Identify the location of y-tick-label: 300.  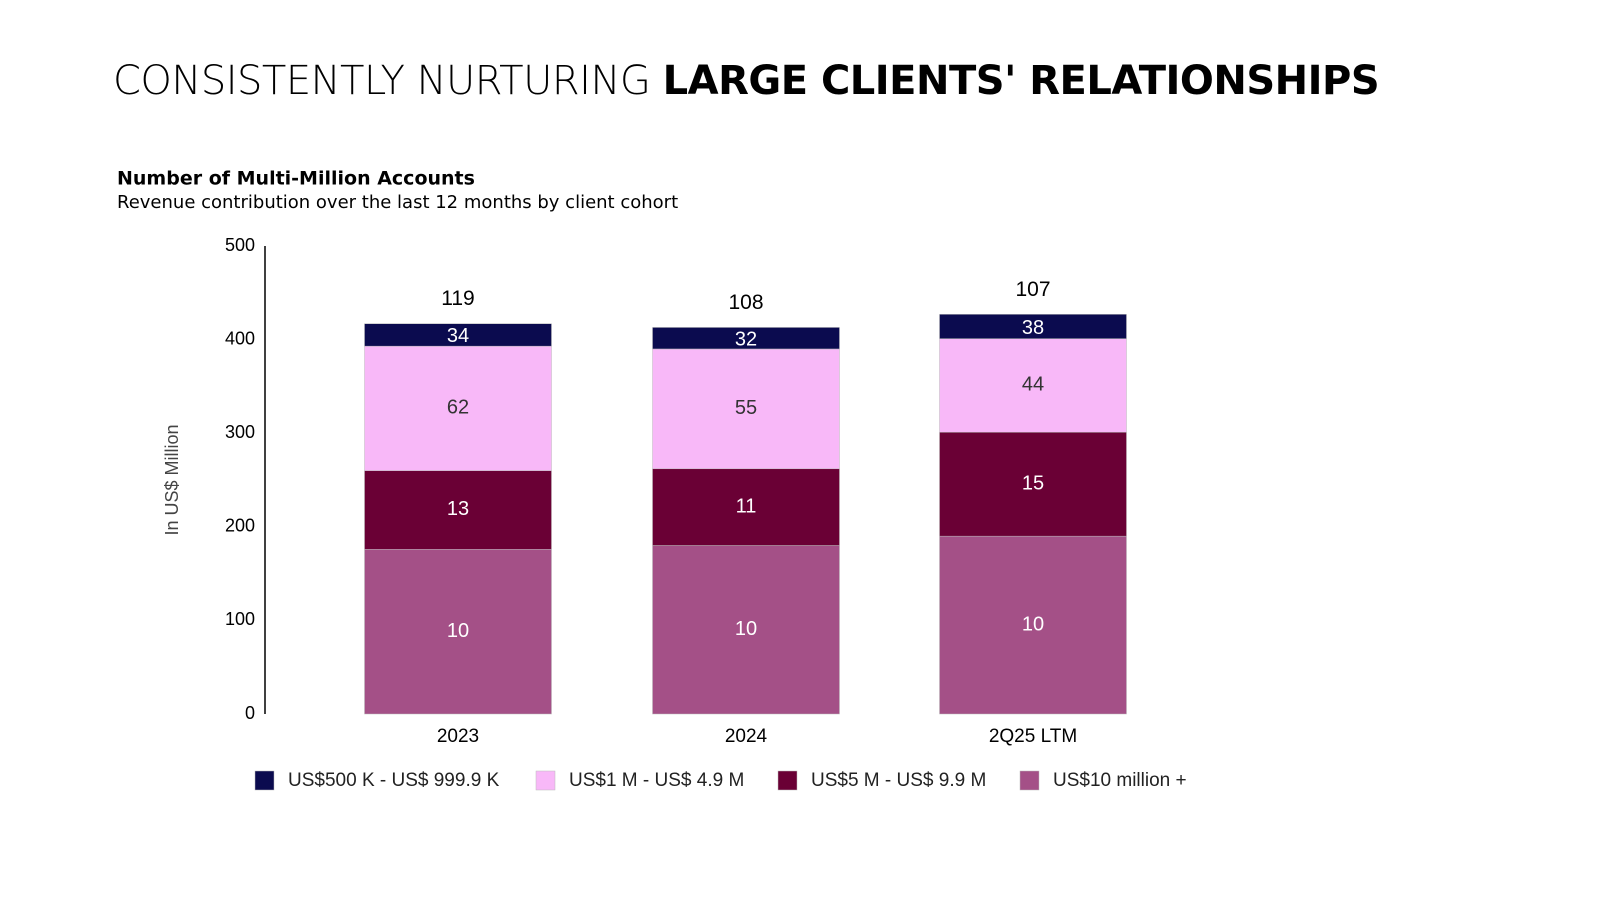
(240, 432).